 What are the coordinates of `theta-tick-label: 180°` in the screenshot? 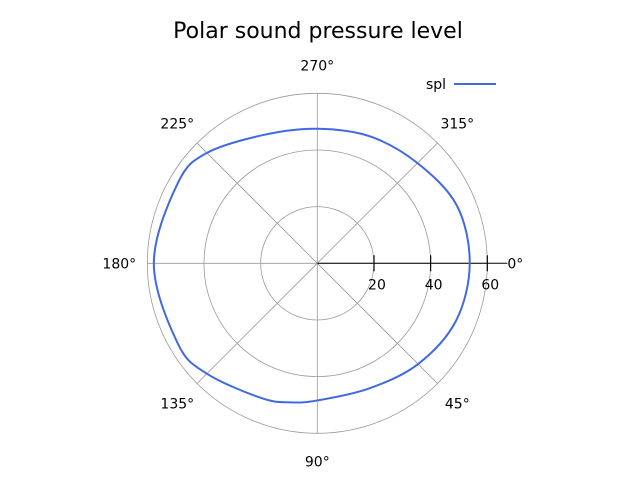 It's located at (119, 264).